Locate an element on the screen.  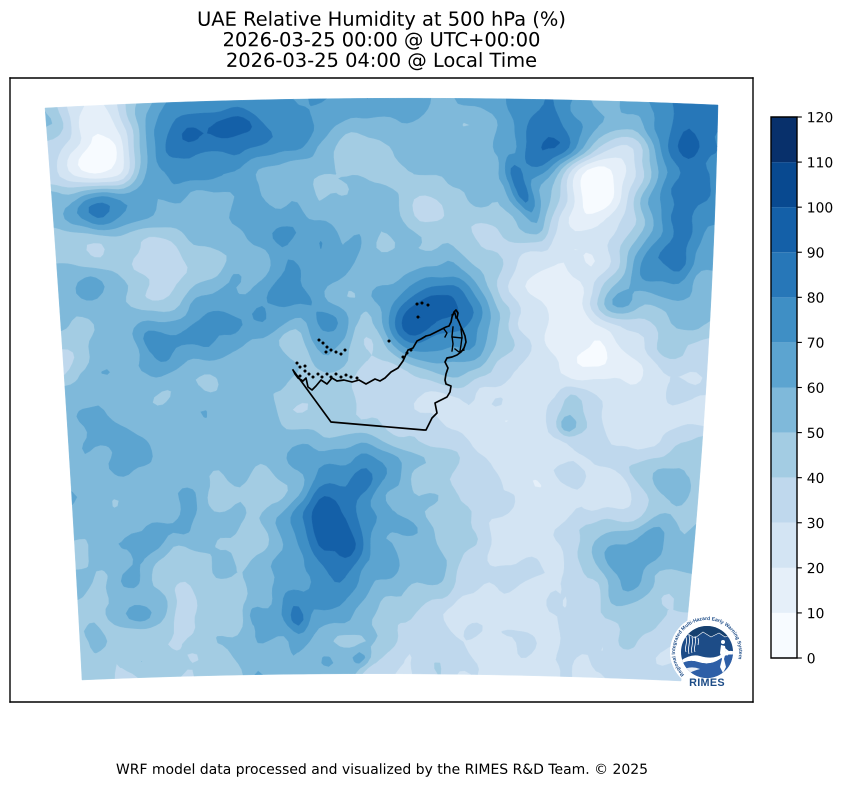
svg-text: RIMES is located at coordinates (707, 683).